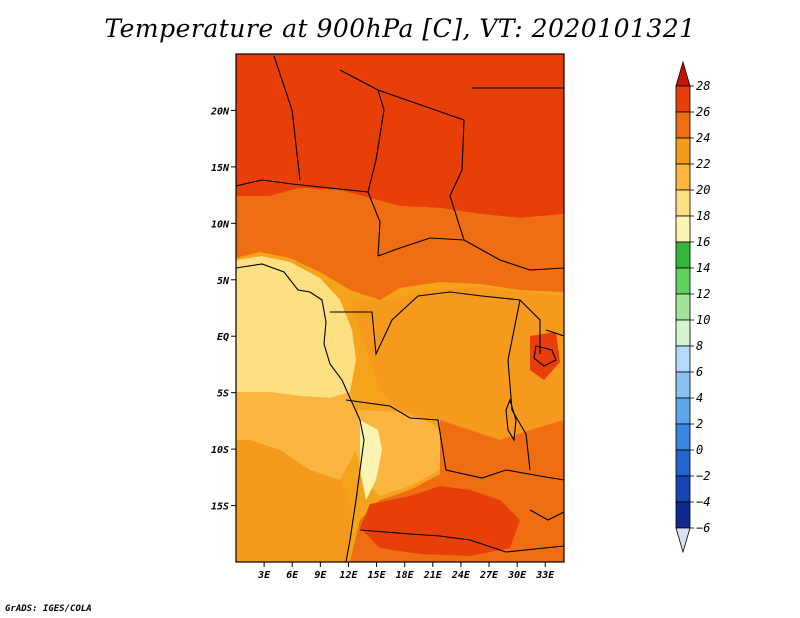  What do you see at coordinates (703, 138) in the screenshot?
I see `colorbar-label: 24` at bounding box center [703, 138].